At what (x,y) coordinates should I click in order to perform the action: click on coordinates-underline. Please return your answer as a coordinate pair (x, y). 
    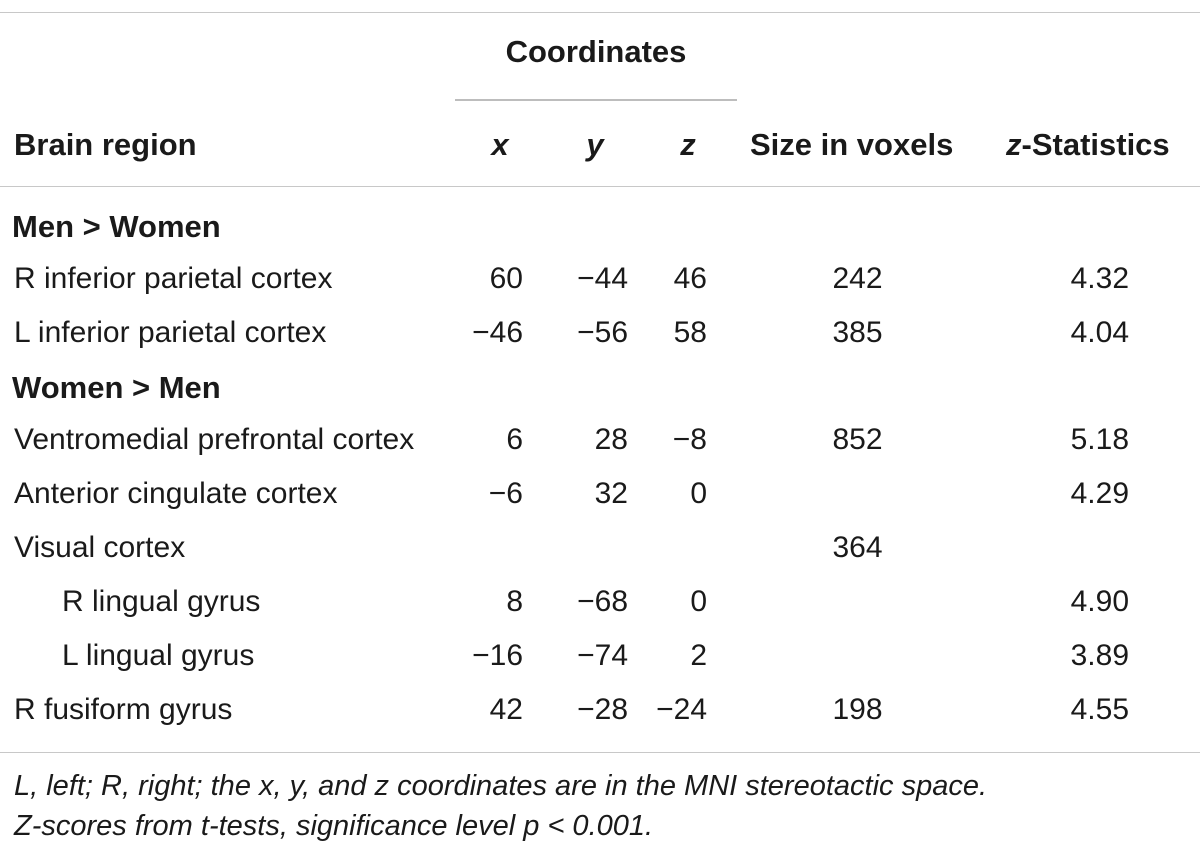
    Looking at the image, I should click on (596, 100).